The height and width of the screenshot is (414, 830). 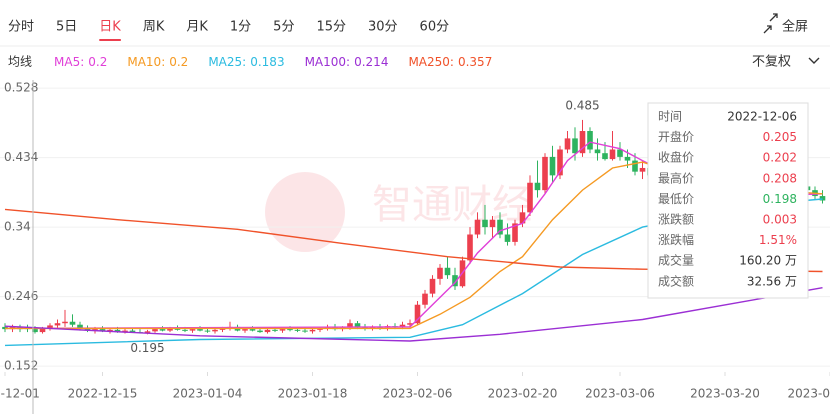 What do you see at coordinates (452, 205) in the screenshot?
I see `watermark-text: 智通财经` at bounding box center [452, 205].